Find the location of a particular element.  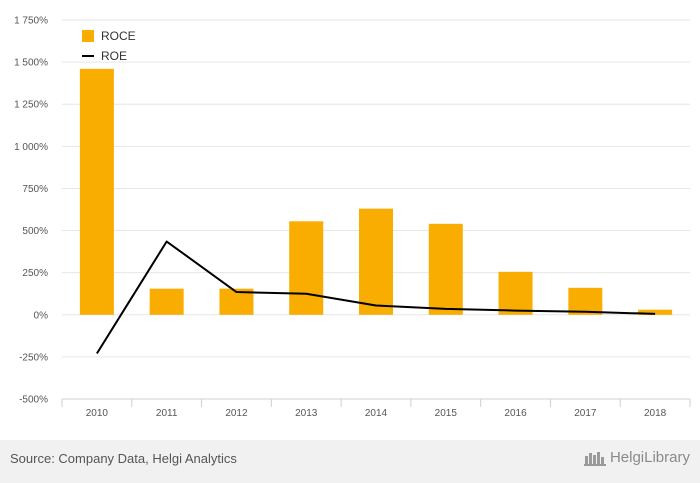

y-tick-label: 1 250% is located at coordinates (31, 105).